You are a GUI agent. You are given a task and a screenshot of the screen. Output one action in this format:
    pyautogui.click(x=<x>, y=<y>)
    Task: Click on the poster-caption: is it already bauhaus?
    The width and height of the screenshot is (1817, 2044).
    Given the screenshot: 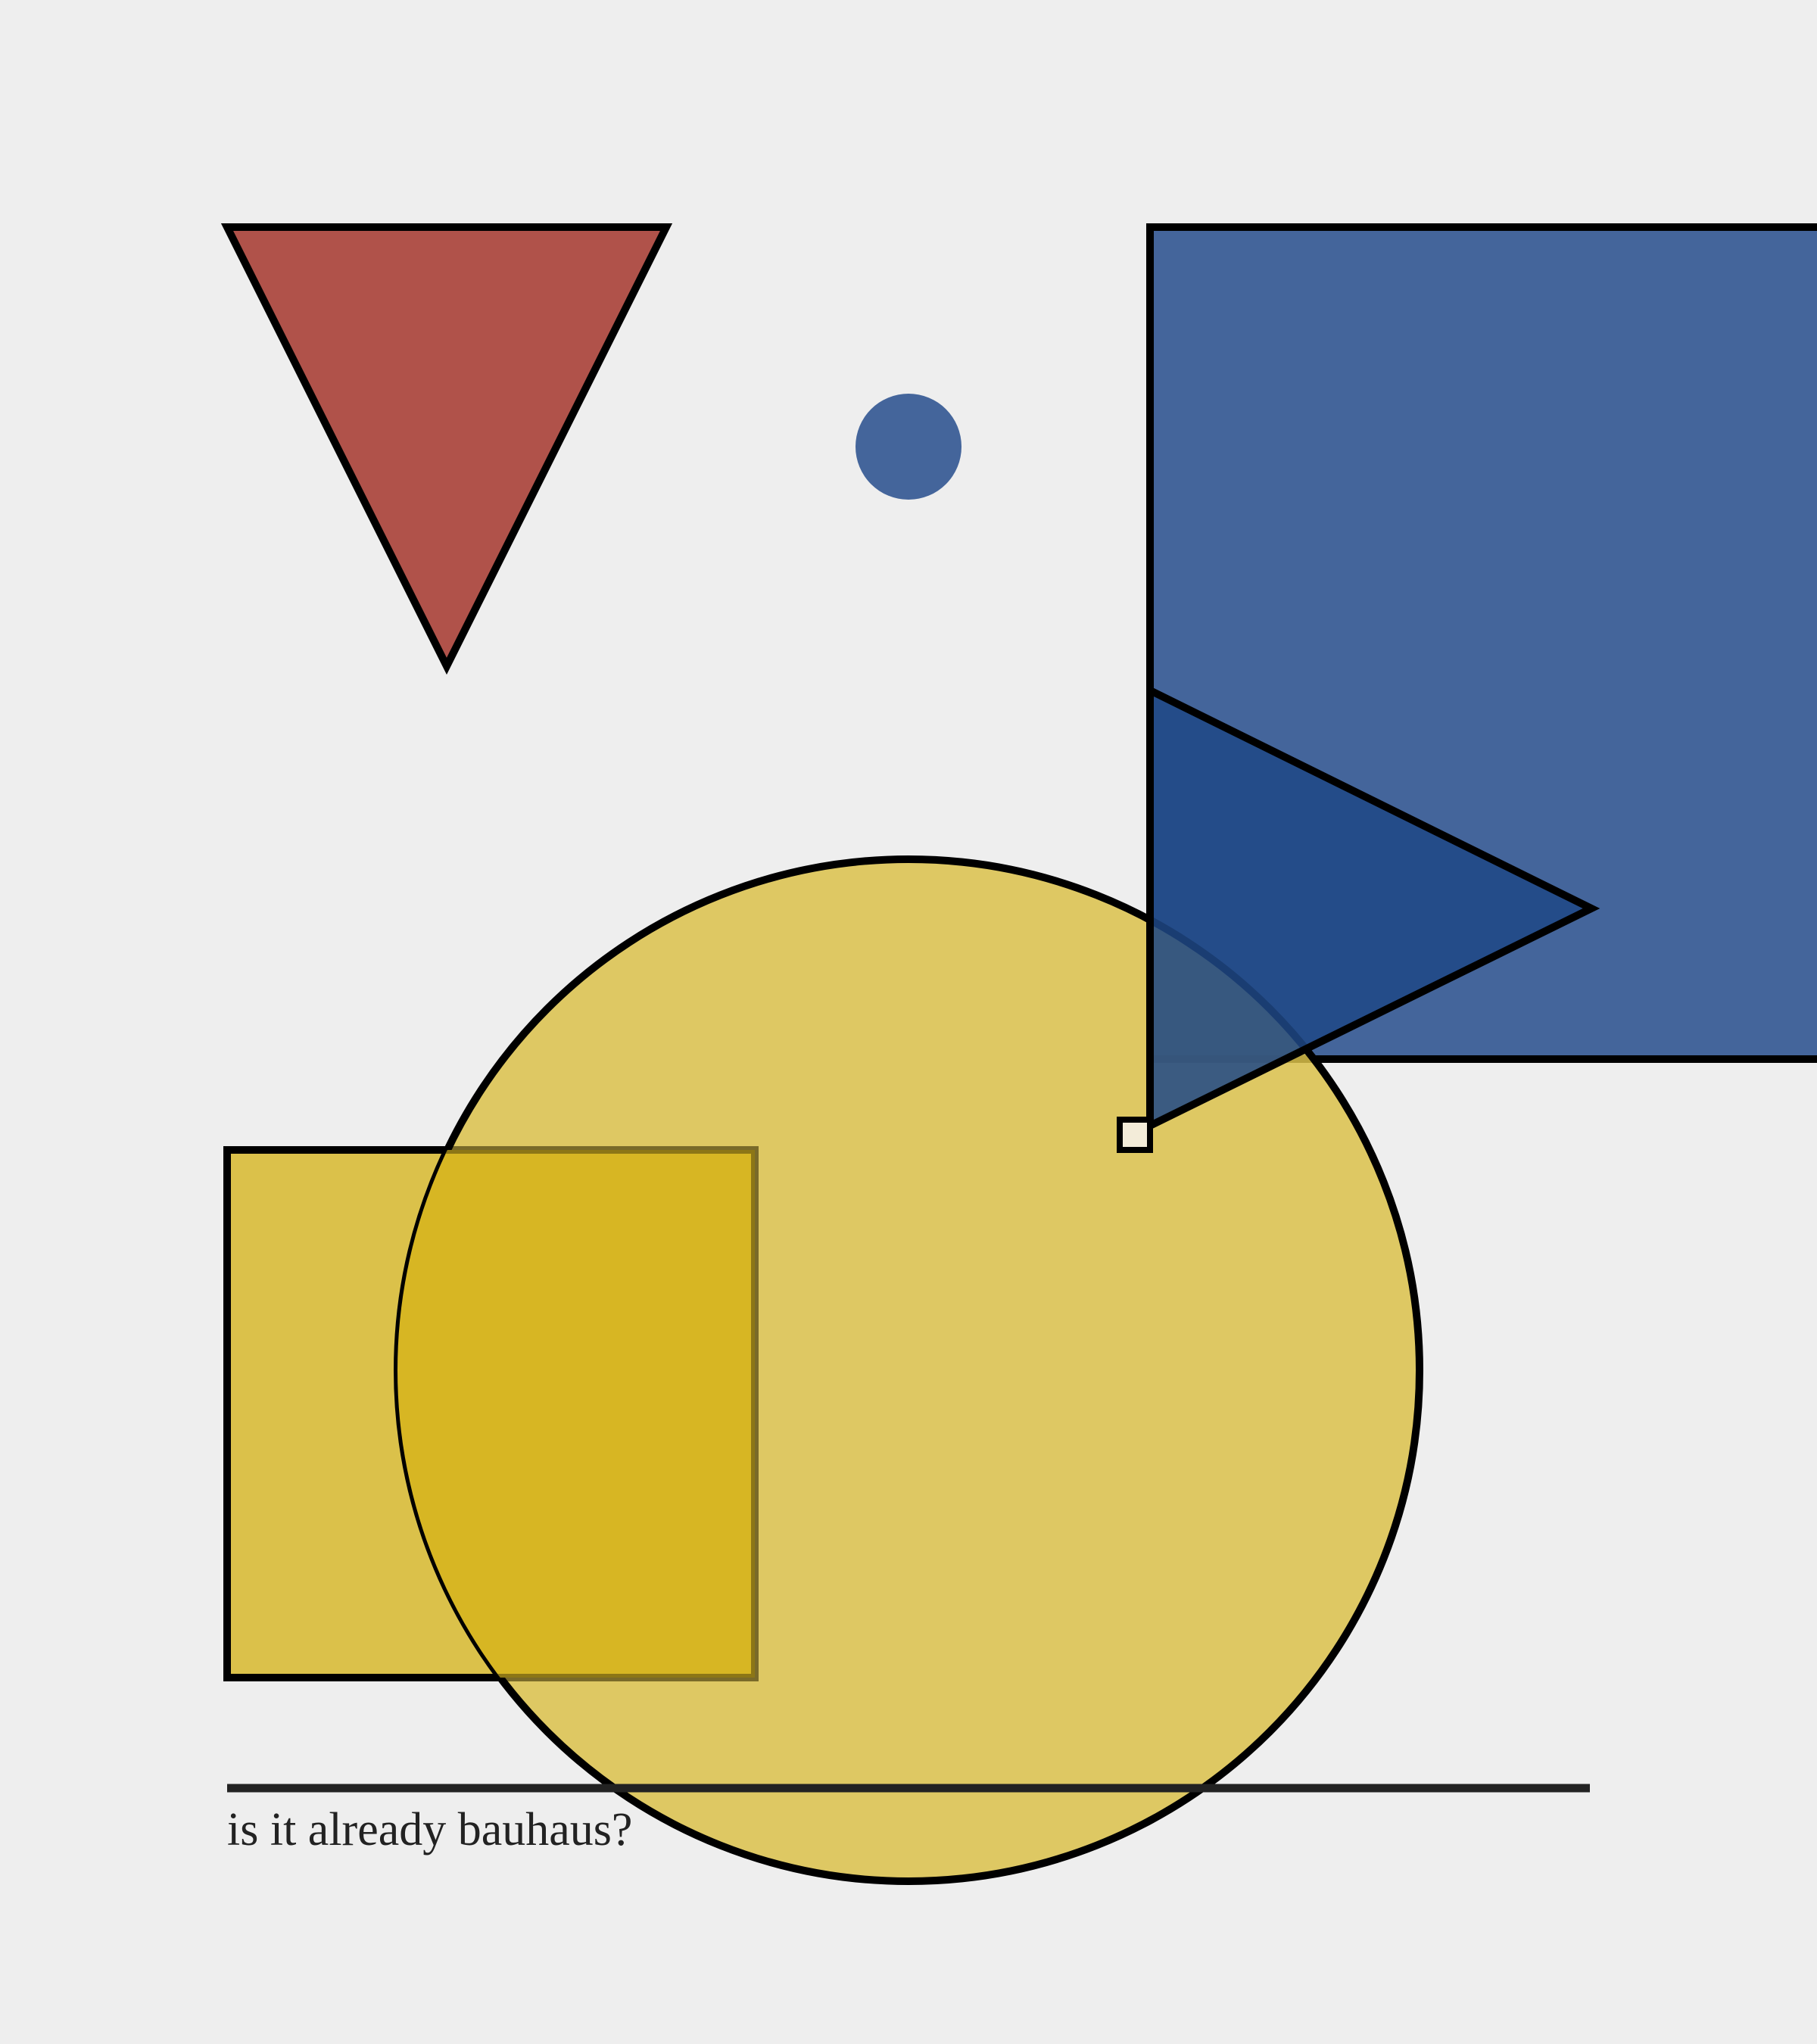 What is the action you would take?
    pyautogui.click(x=430, y=1829)
    